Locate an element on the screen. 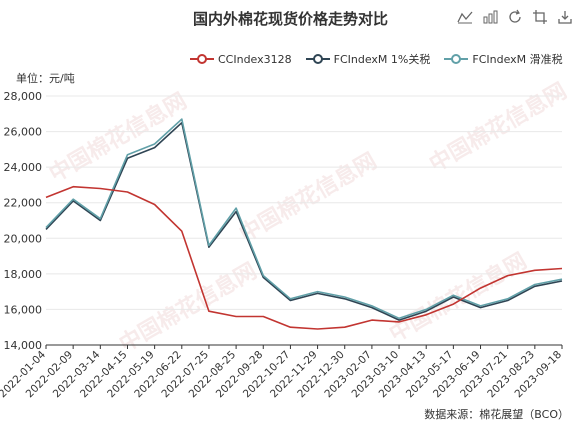  data-source: 数据来源：棉花展望（BCO） is located at coordinates (496, 414).